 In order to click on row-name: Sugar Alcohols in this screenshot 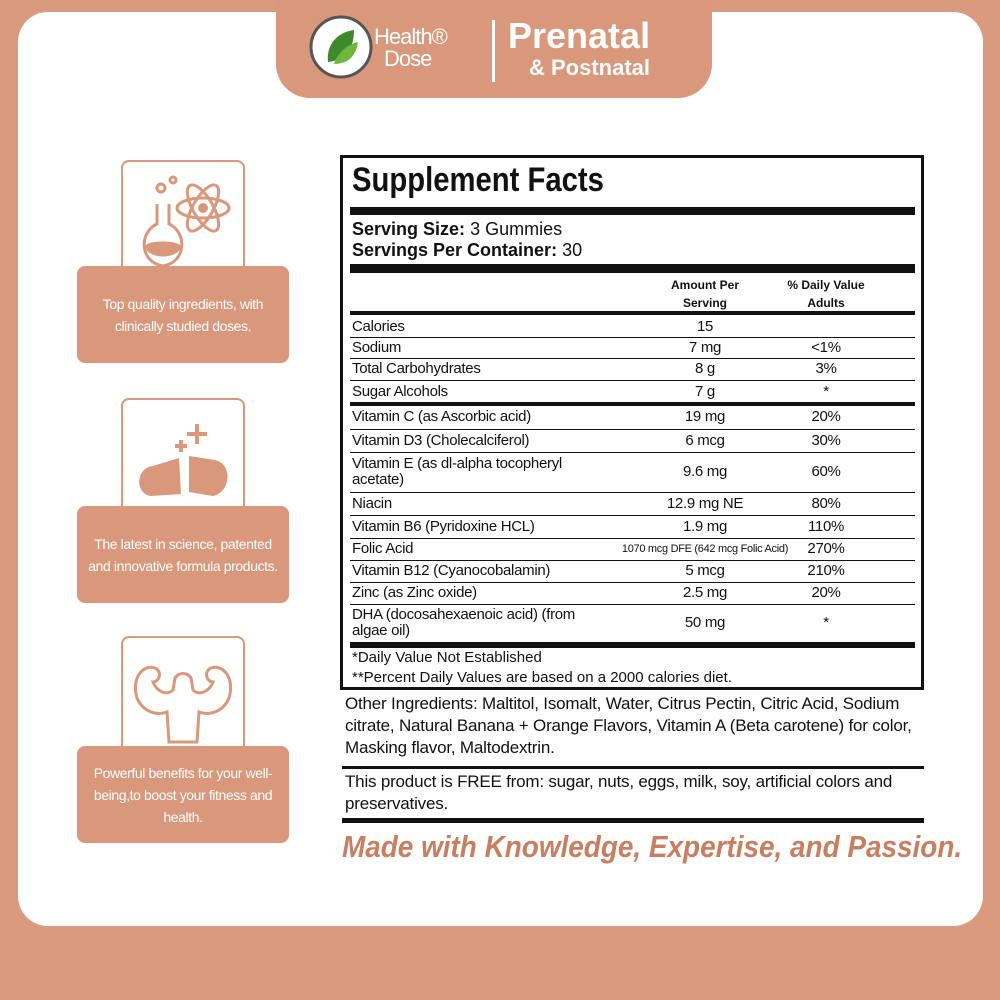, I will do `click(400, 391)`.